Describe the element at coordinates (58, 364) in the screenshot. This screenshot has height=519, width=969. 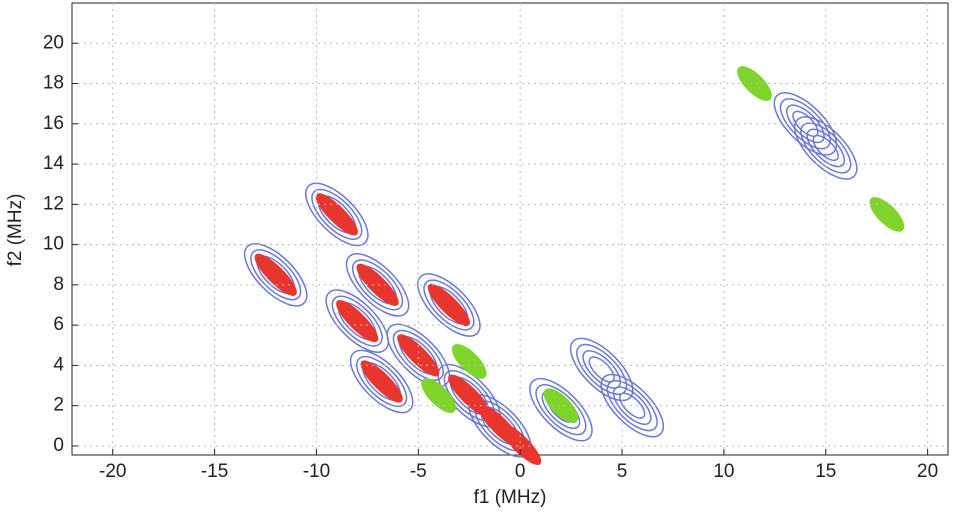
I see `y-tick-label: 4` at that location.